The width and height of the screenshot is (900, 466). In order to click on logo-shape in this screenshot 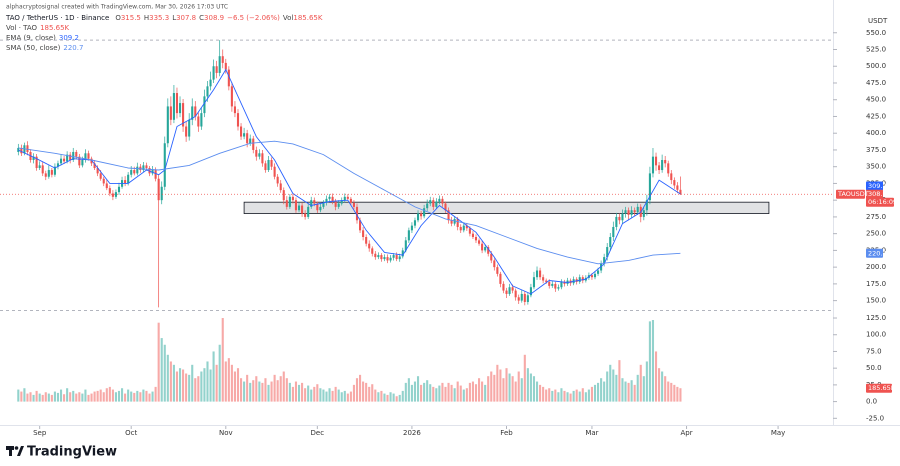, I will do `click(10, 451)`.